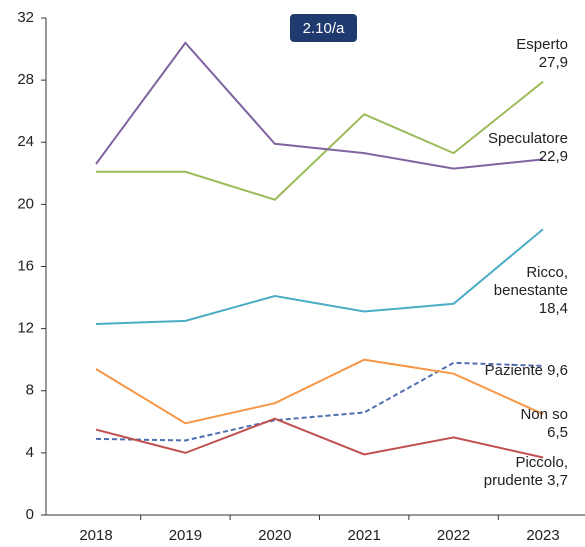  I want to click on badge: 2.10/a, so click(324, 28).